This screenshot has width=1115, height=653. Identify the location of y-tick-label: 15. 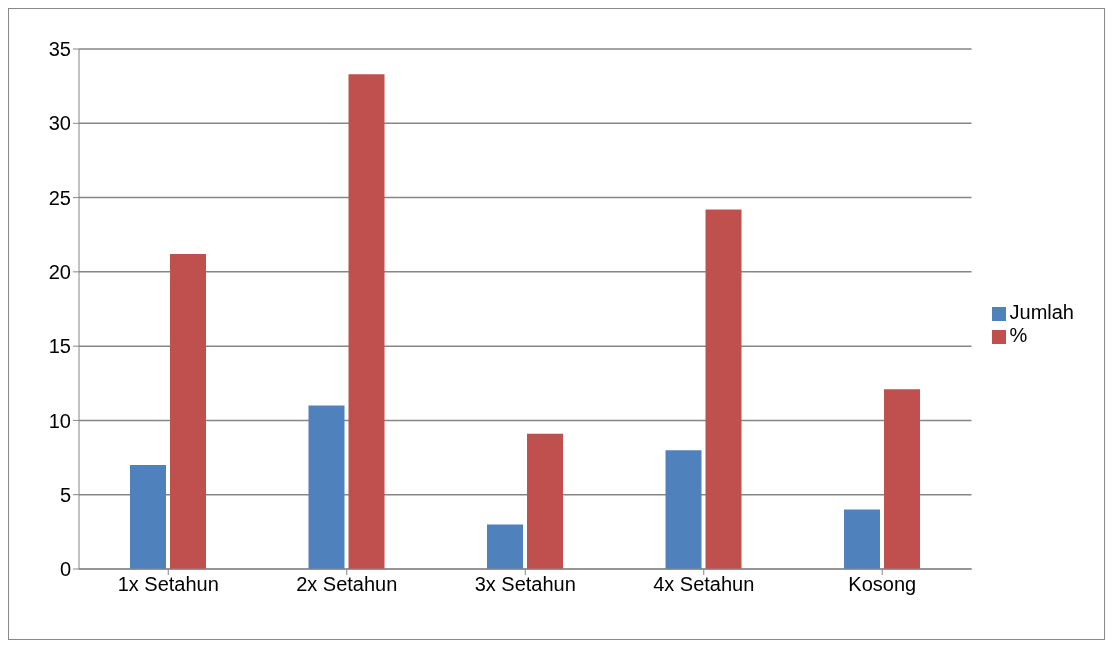
(59, 346).